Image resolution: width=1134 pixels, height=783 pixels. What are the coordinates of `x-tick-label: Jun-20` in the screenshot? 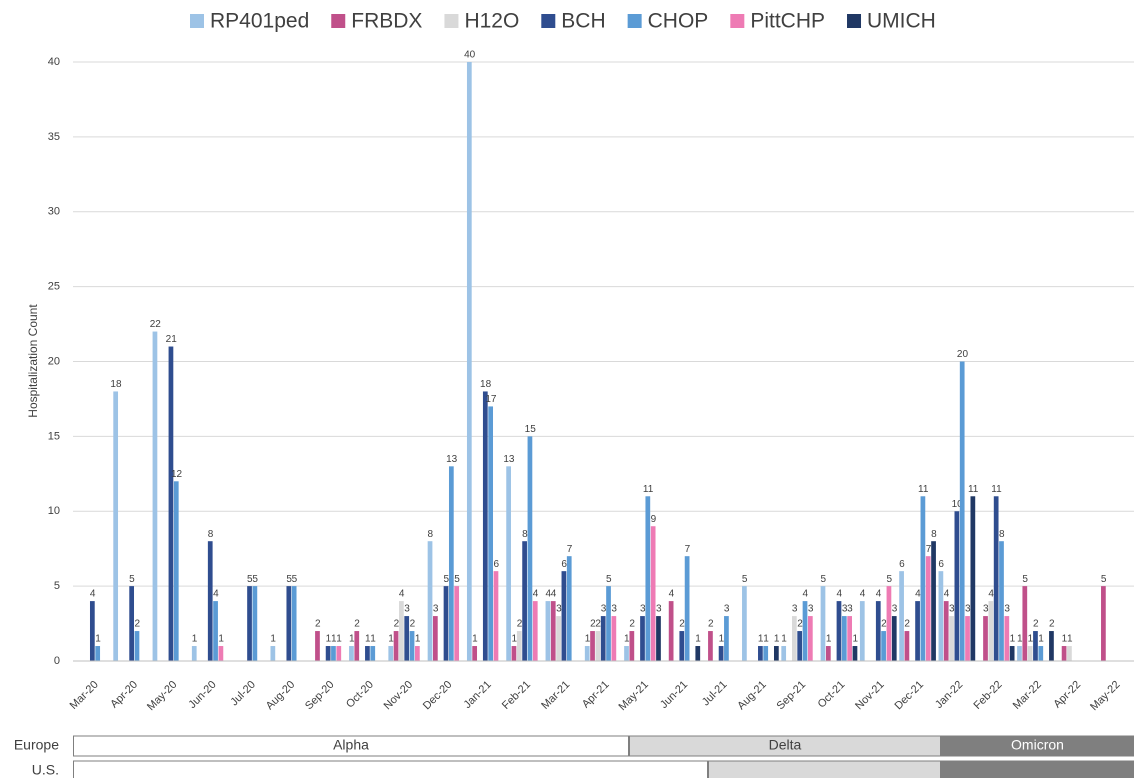 It's located at (202, 695).